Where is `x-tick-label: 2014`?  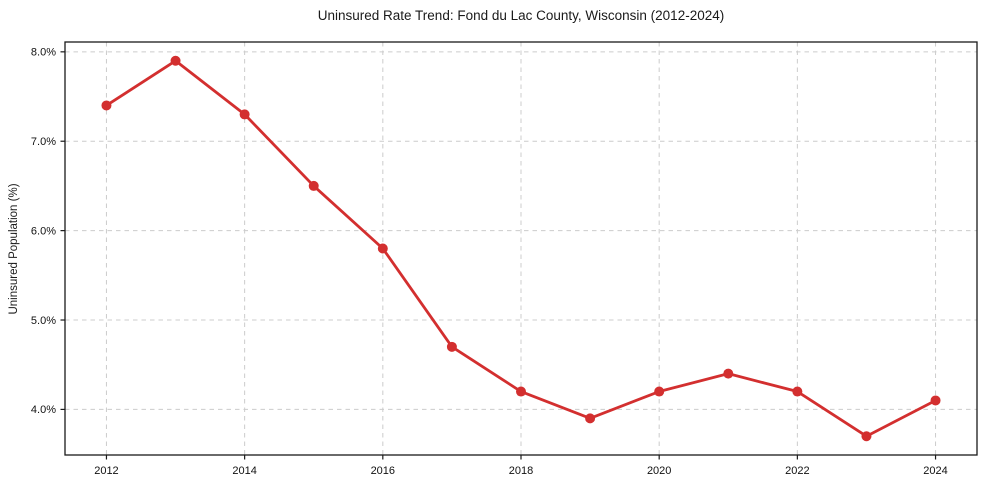 x-tick-label: 2014 is located at coordinates (244, 471).